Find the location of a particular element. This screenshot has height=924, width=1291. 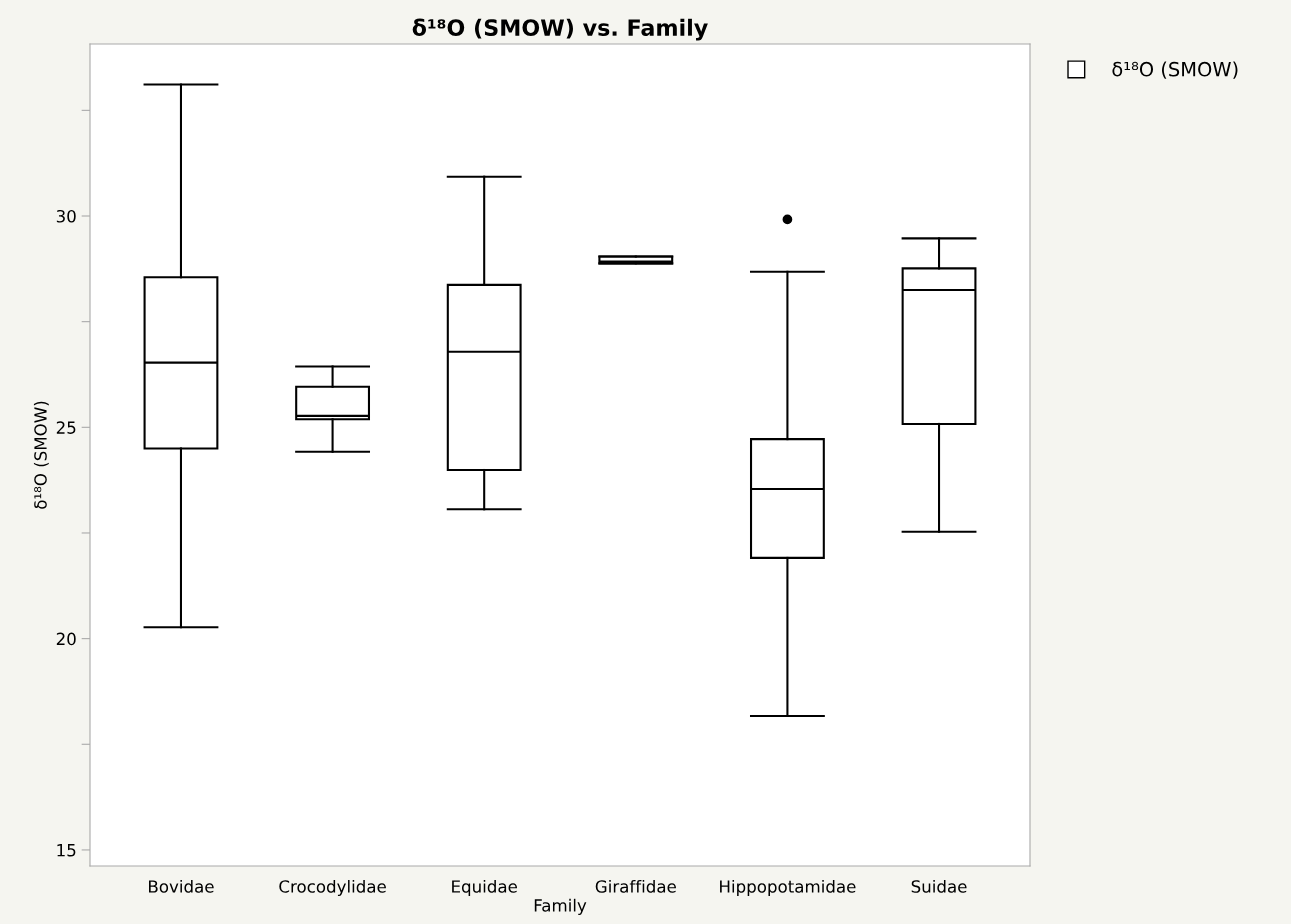

x-tick-label: Giraffidae is located at coordinates (635, 886).